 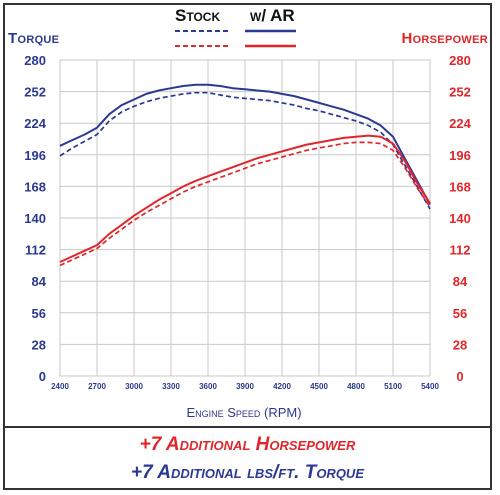 I want to click on right-tick-label: 280, so click(x=460, y=60).